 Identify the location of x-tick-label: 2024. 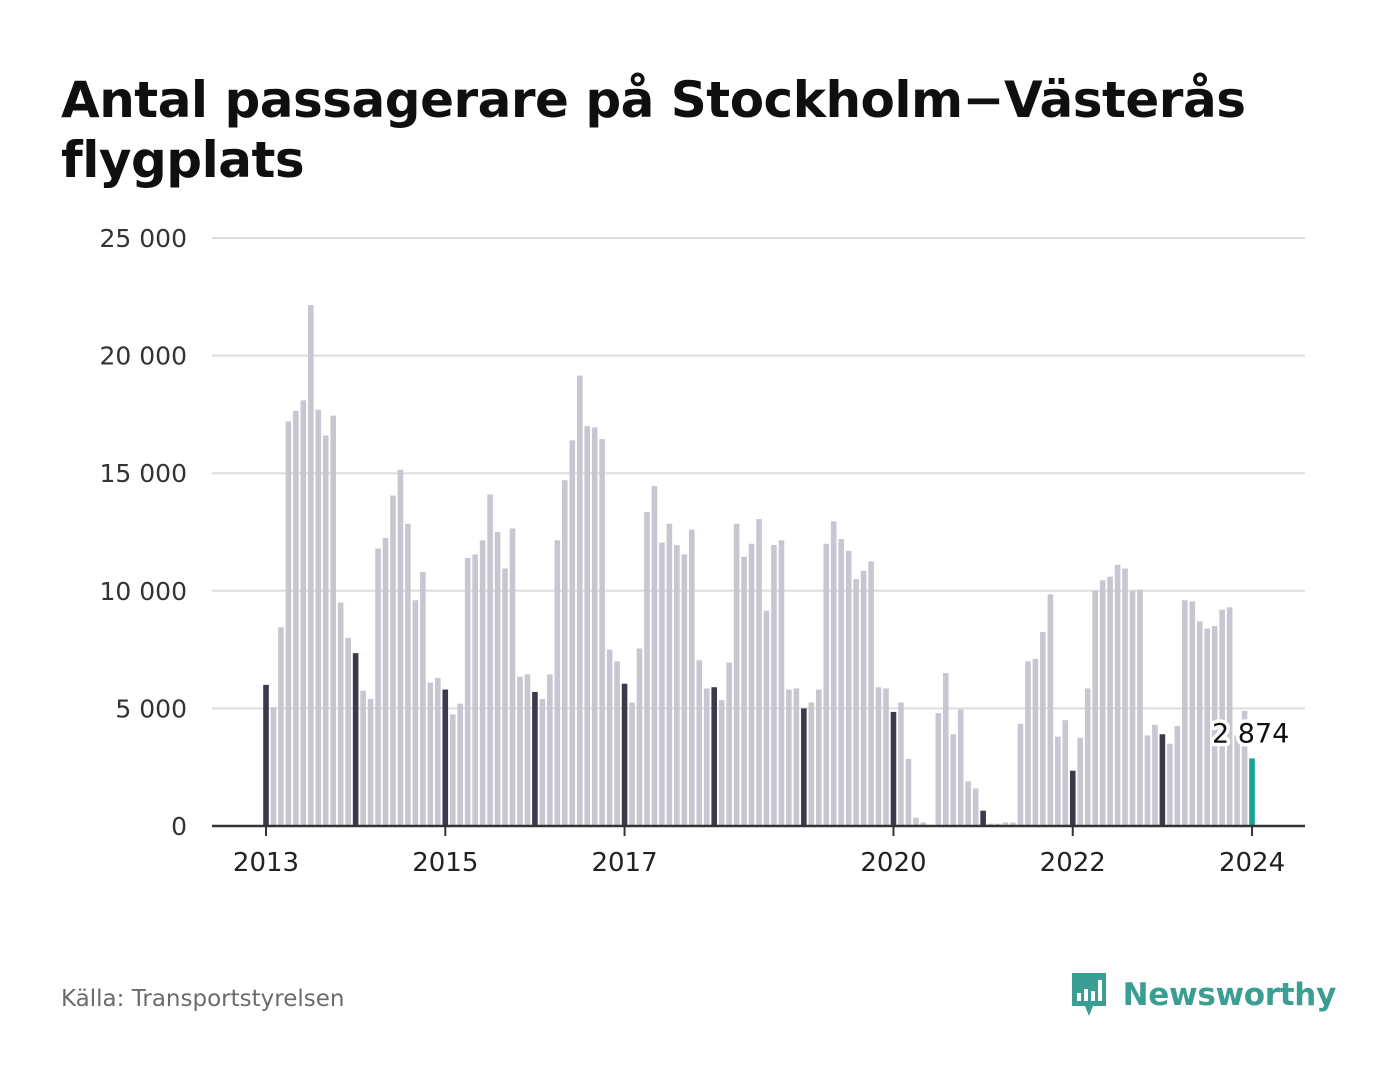
(1252, 863).